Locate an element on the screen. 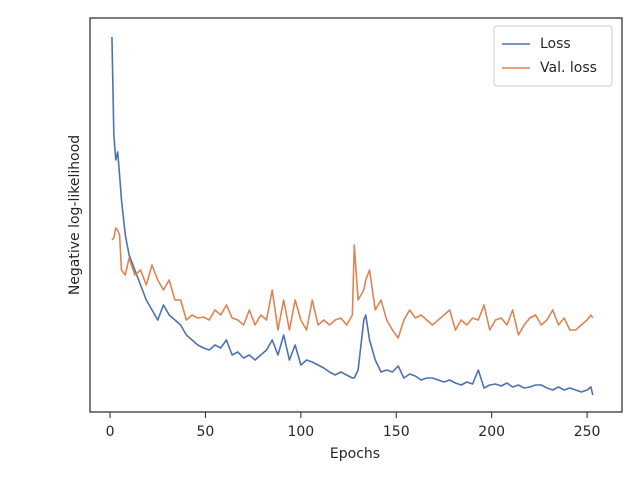 This screenshot has width=640, height=484. x-tick-label: 100 is located at coordinates (300, 432).